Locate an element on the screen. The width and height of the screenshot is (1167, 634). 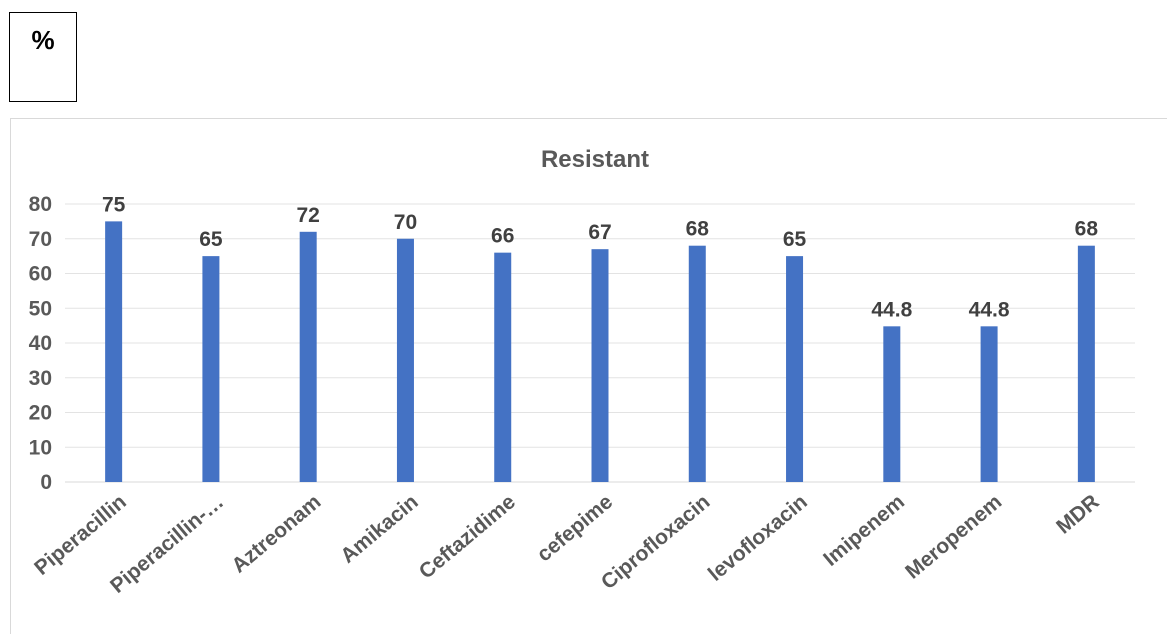
data-label: 70 is located at coordinates (405, 222).